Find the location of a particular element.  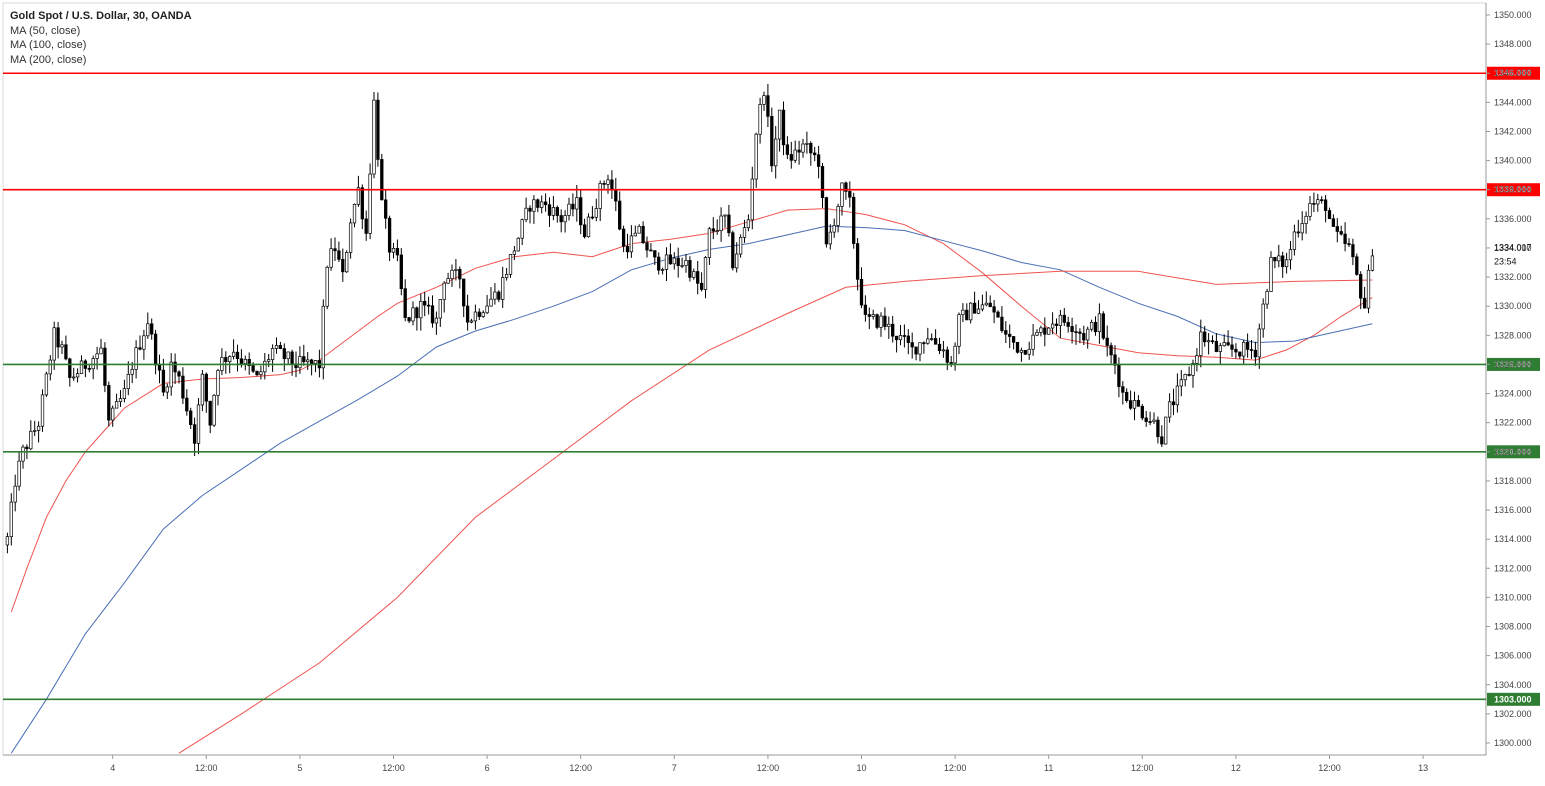

x-tick-label: 4 is located at coordinates (112, 768).